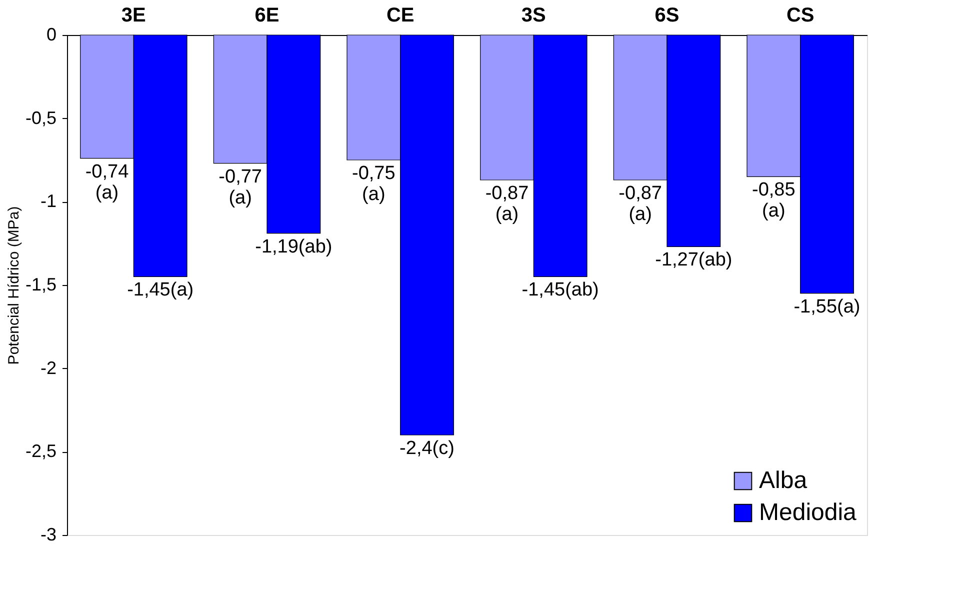 The width and height of the screenshot is (967, 595). Describe the element at coordinates (107, 182) in the screenshot. I see `data-label: -0,74 (a)` at that location.